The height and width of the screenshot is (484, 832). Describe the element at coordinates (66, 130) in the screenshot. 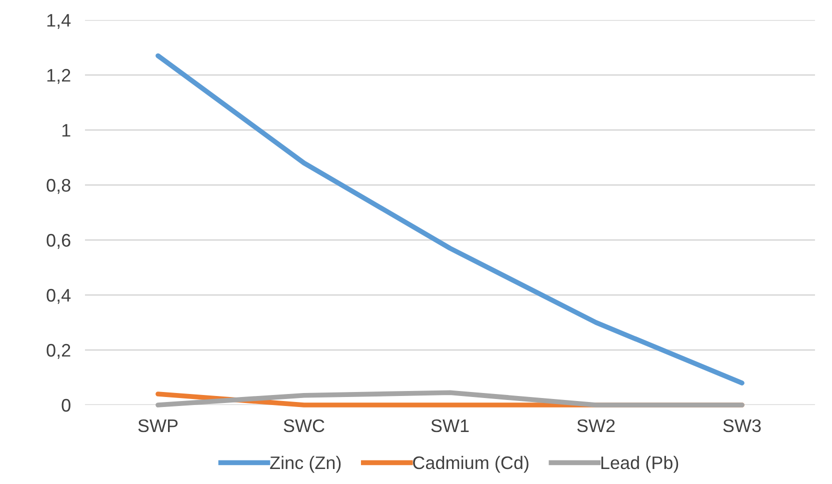

I see `y-tick-label: 1` at that location.